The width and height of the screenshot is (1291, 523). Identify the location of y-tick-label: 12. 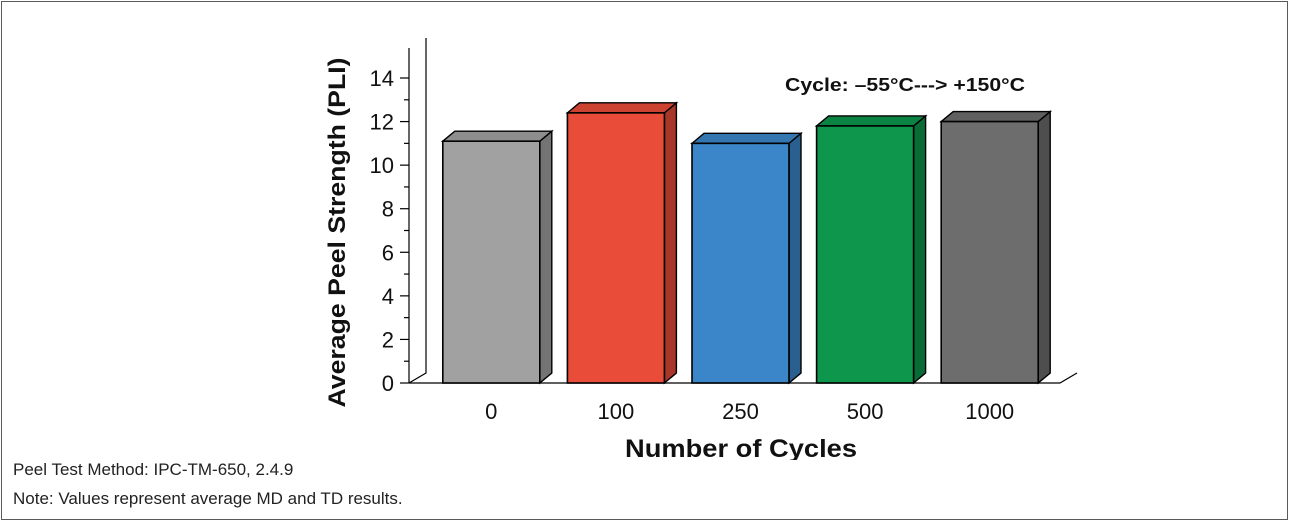
(382, 122).